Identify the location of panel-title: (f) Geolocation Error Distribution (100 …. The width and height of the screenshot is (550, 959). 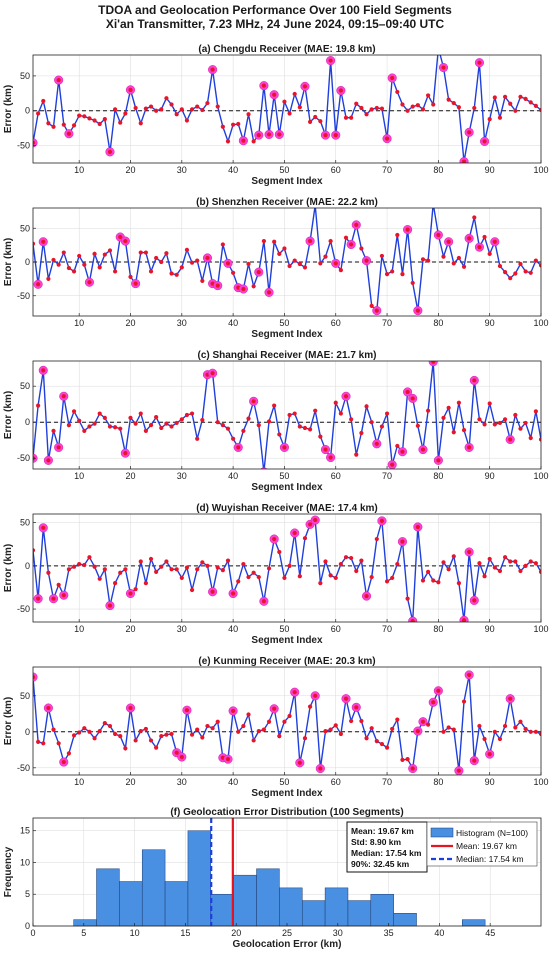
(286, 812).